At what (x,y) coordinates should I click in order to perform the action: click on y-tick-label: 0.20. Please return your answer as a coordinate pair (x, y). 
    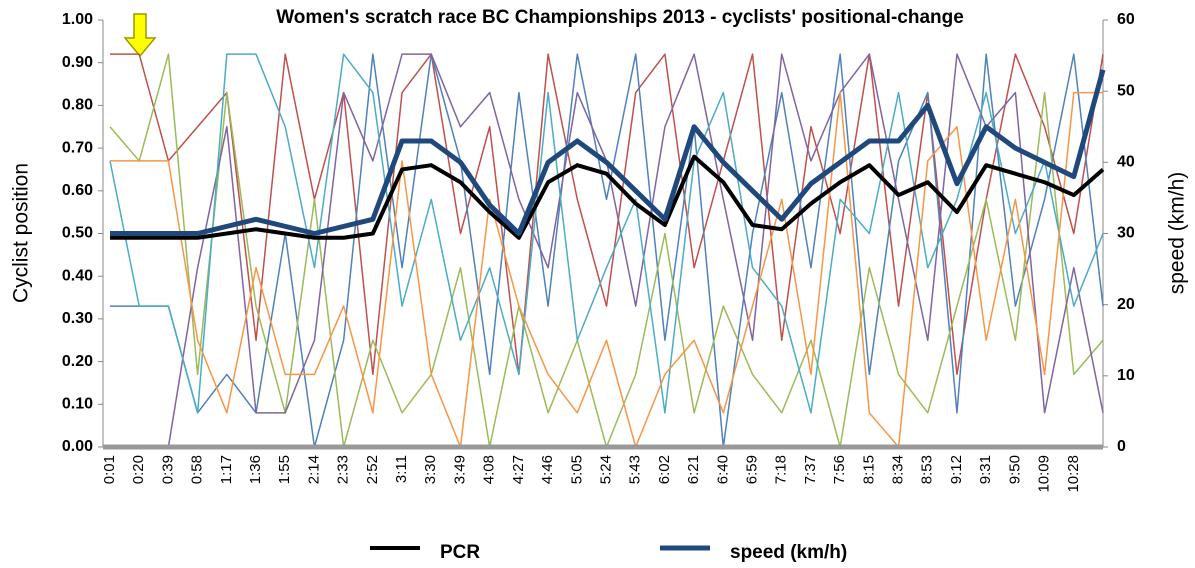
    Looking at the image, I should click on (77, 361).